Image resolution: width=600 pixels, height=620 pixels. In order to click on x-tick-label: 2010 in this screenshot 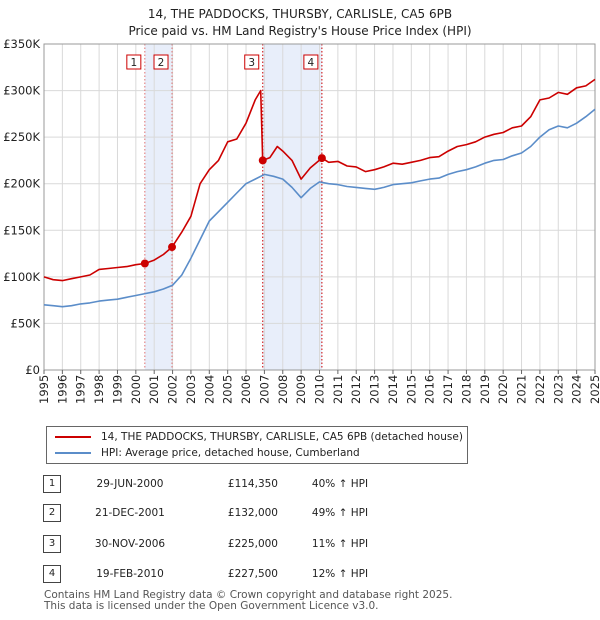, I will do `click(320, 389)`.